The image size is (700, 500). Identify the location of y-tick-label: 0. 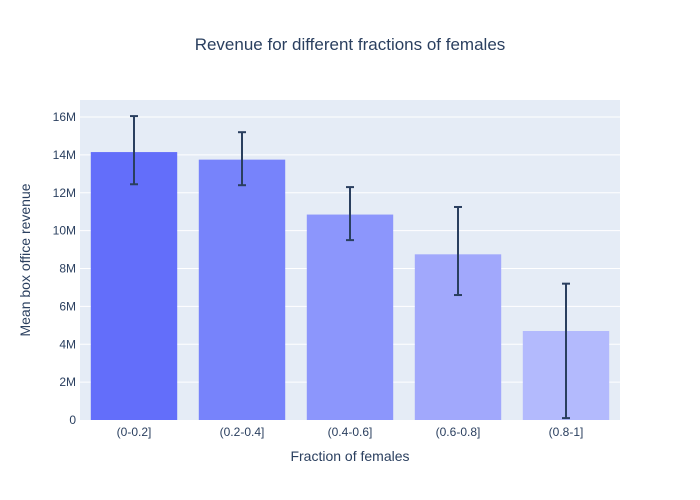
(72, 420).